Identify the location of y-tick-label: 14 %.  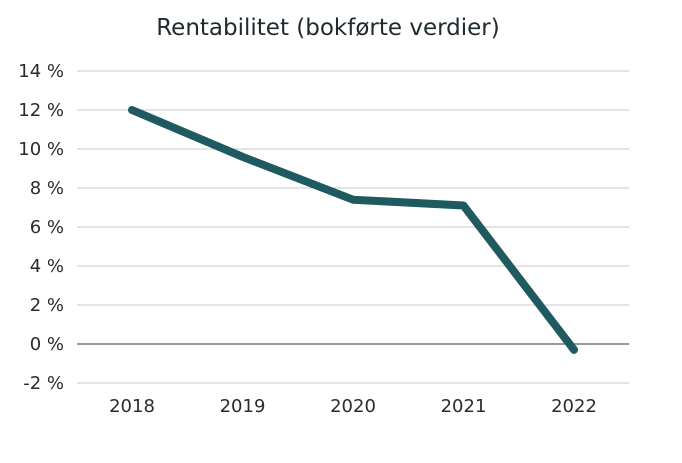
(41, 71).